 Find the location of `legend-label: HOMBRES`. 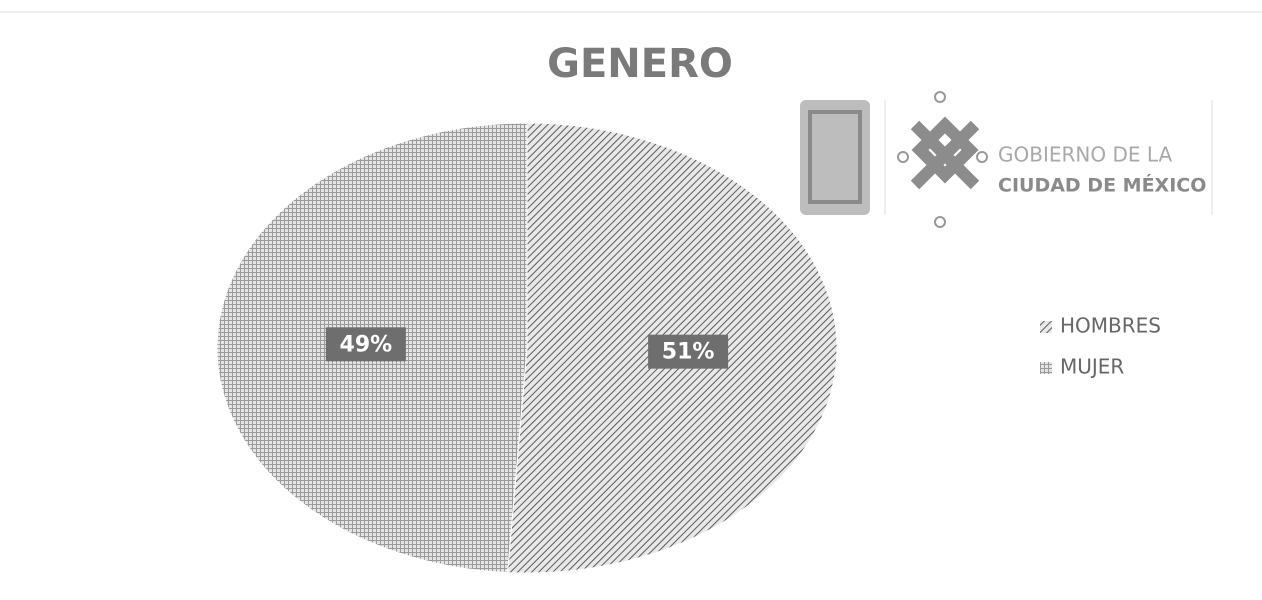

legend-label: HOMBRES is located at coordinates (1110, 326).